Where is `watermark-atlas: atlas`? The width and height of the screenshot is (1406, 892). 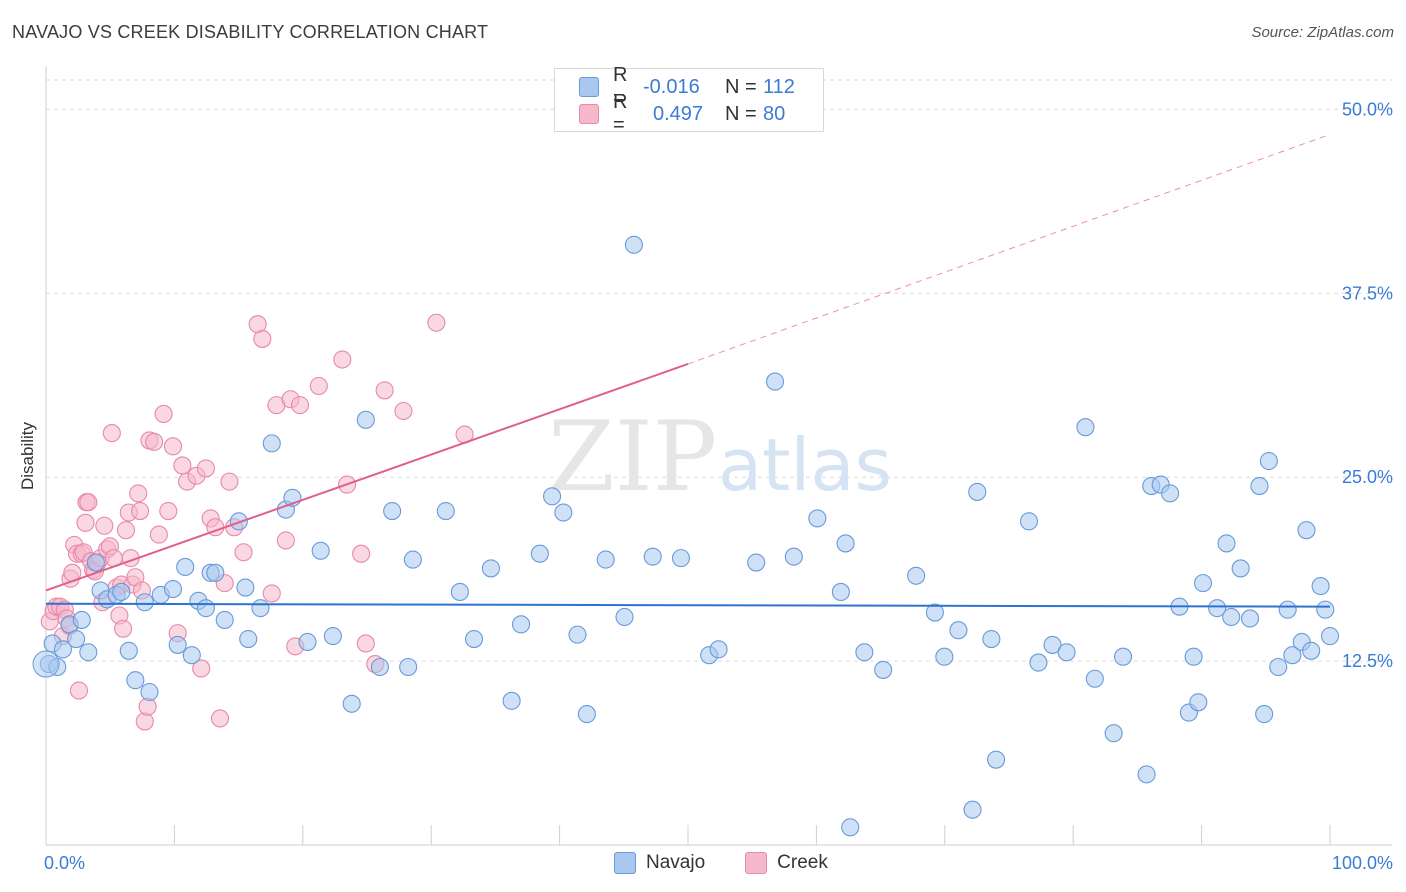
watermark-atlas: atlas is located at coordinates (805, 465).